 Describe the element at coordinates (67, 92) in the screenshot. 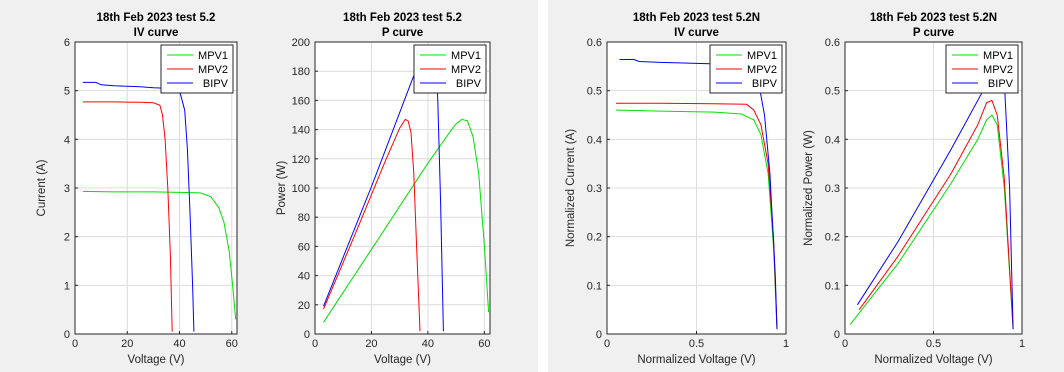

I see `y-tick-label: 5` at that location.